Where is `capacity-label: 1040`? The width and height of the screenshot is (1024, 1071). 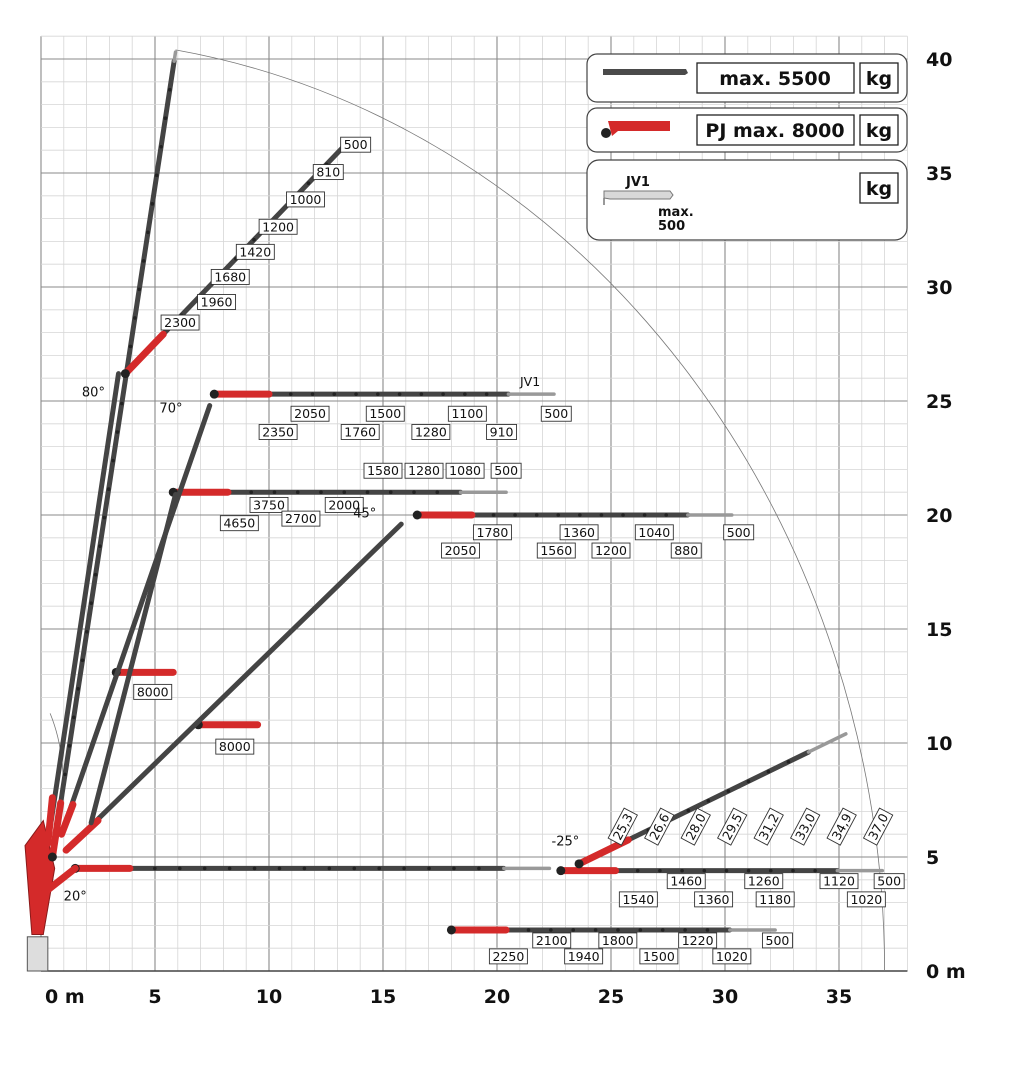 capacity-label: 1040 is located at coordinates (654, 532).